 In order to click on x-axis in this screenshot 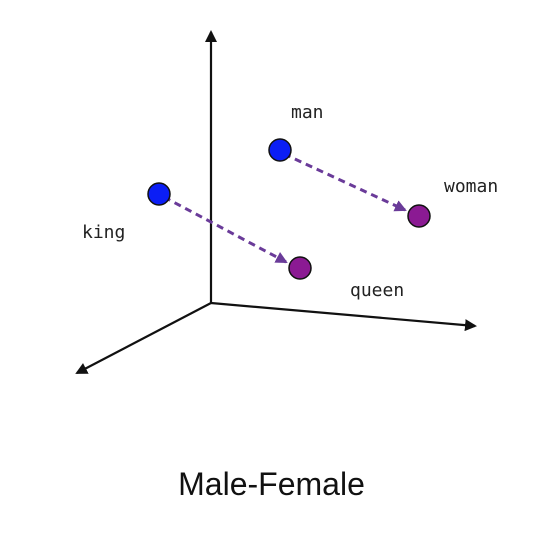, I will do `click(343, 316)`.